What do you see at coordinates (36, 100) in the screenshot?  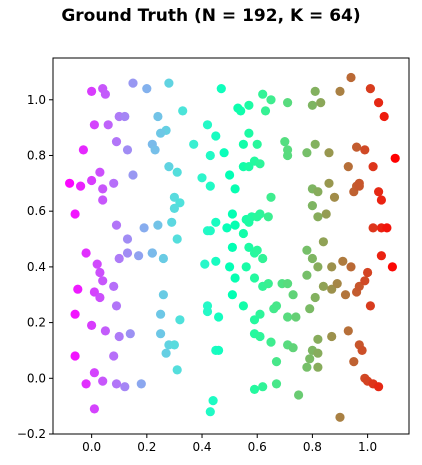 I see `y-tick-label: 1.0` at bounding box center [36, 100].